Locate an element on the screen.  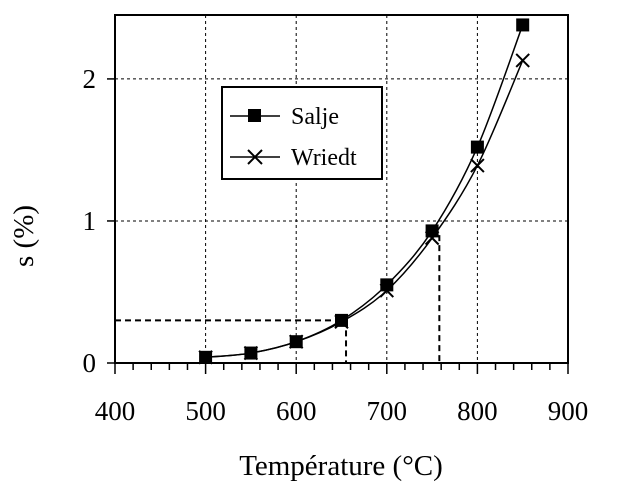
y-tick-label: 2 is located at coordinates (90, 79).